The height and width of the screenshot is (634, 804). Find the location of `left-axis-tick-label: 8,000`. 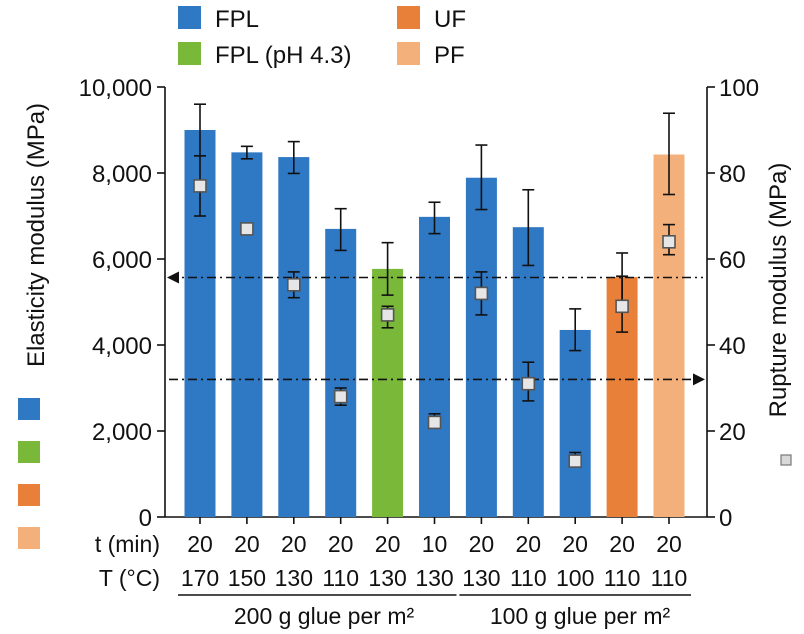

left-axis-tick-label: 8,000 is located at coordinates (122, 174).